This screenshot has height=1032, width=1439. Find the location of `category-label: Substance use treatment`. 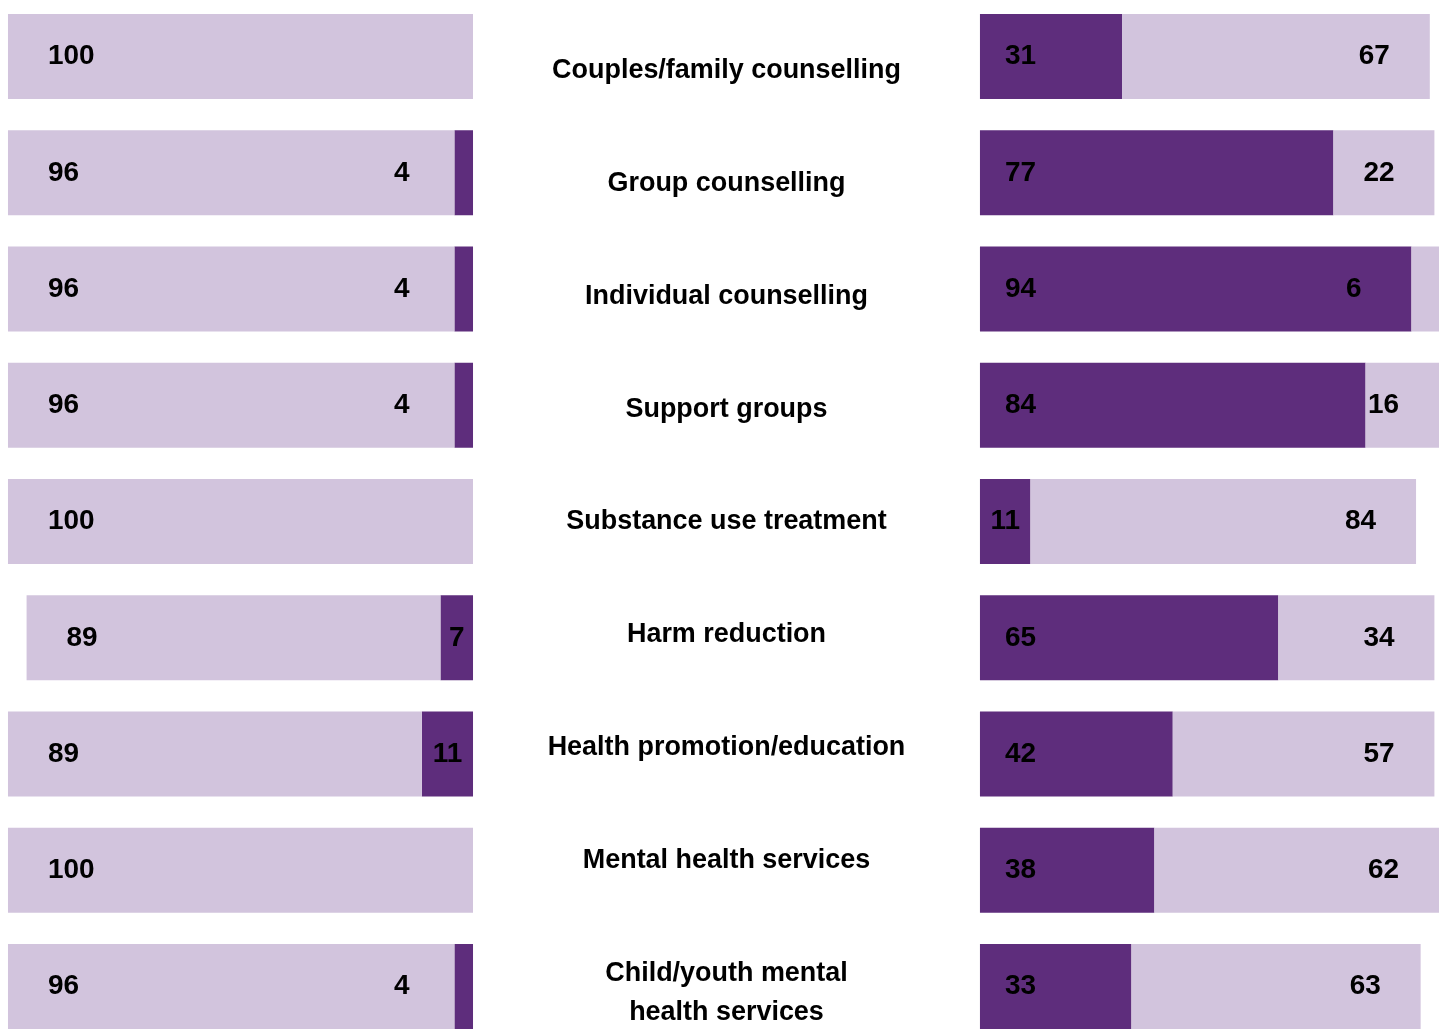

category-label: Substance use treatment is located at coordinates (726, 520).